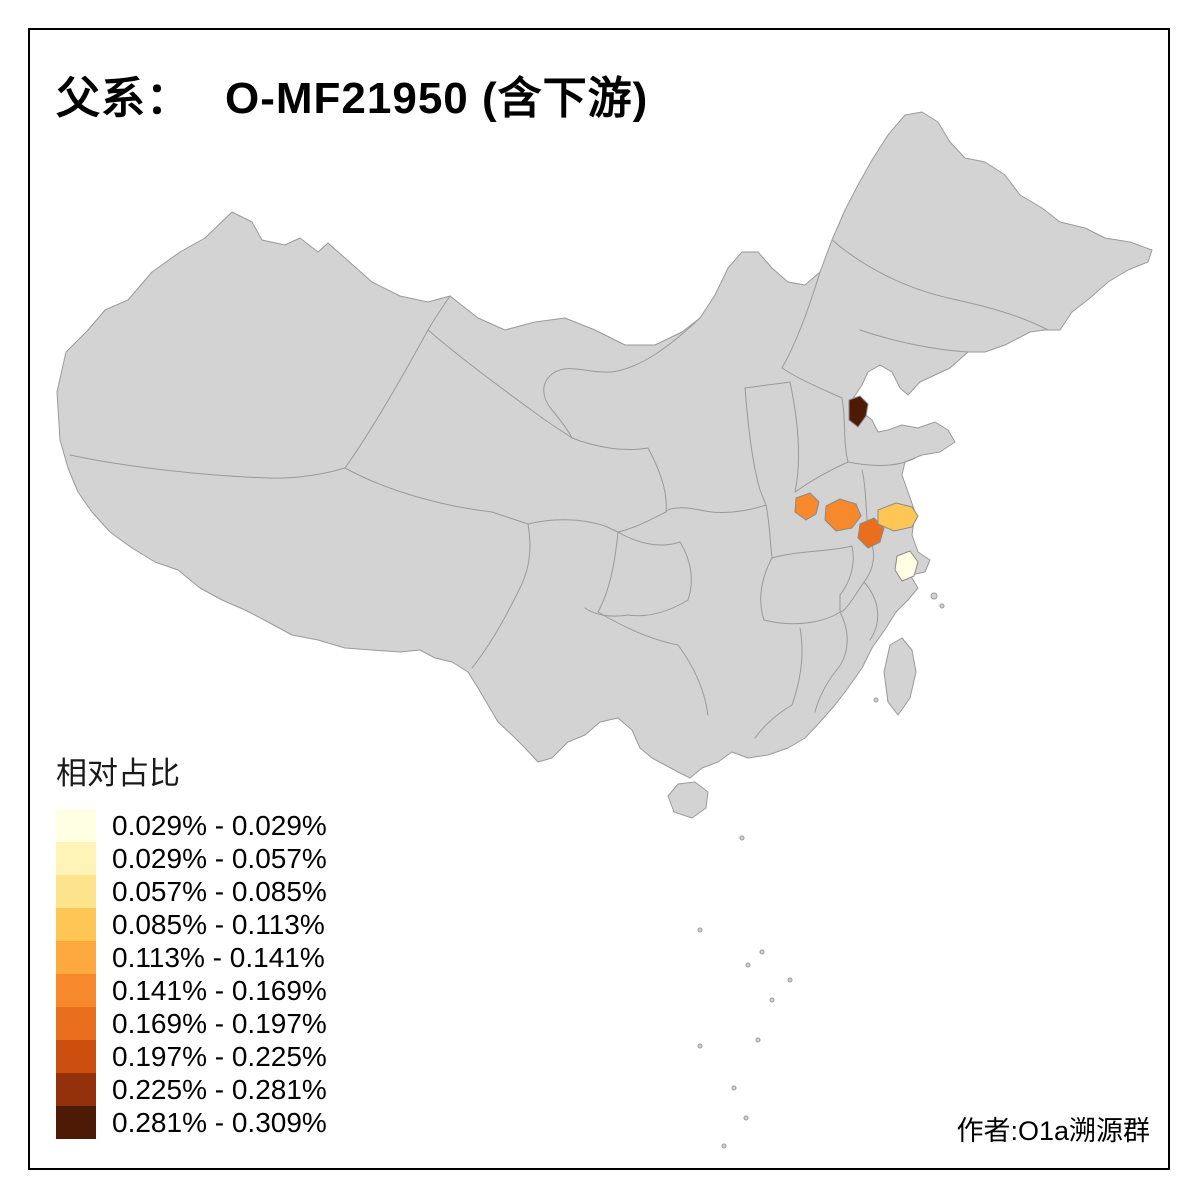  What do you see at coordinates (821, 870) in the screenshot?
I see `sea-islands` at bounding box center [821, 870].